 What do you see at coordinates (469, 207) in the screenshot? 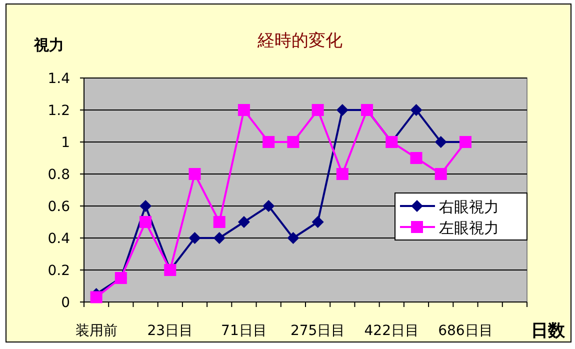
I see `legend-label: 右眼視力` at bounding box center [469, 207].